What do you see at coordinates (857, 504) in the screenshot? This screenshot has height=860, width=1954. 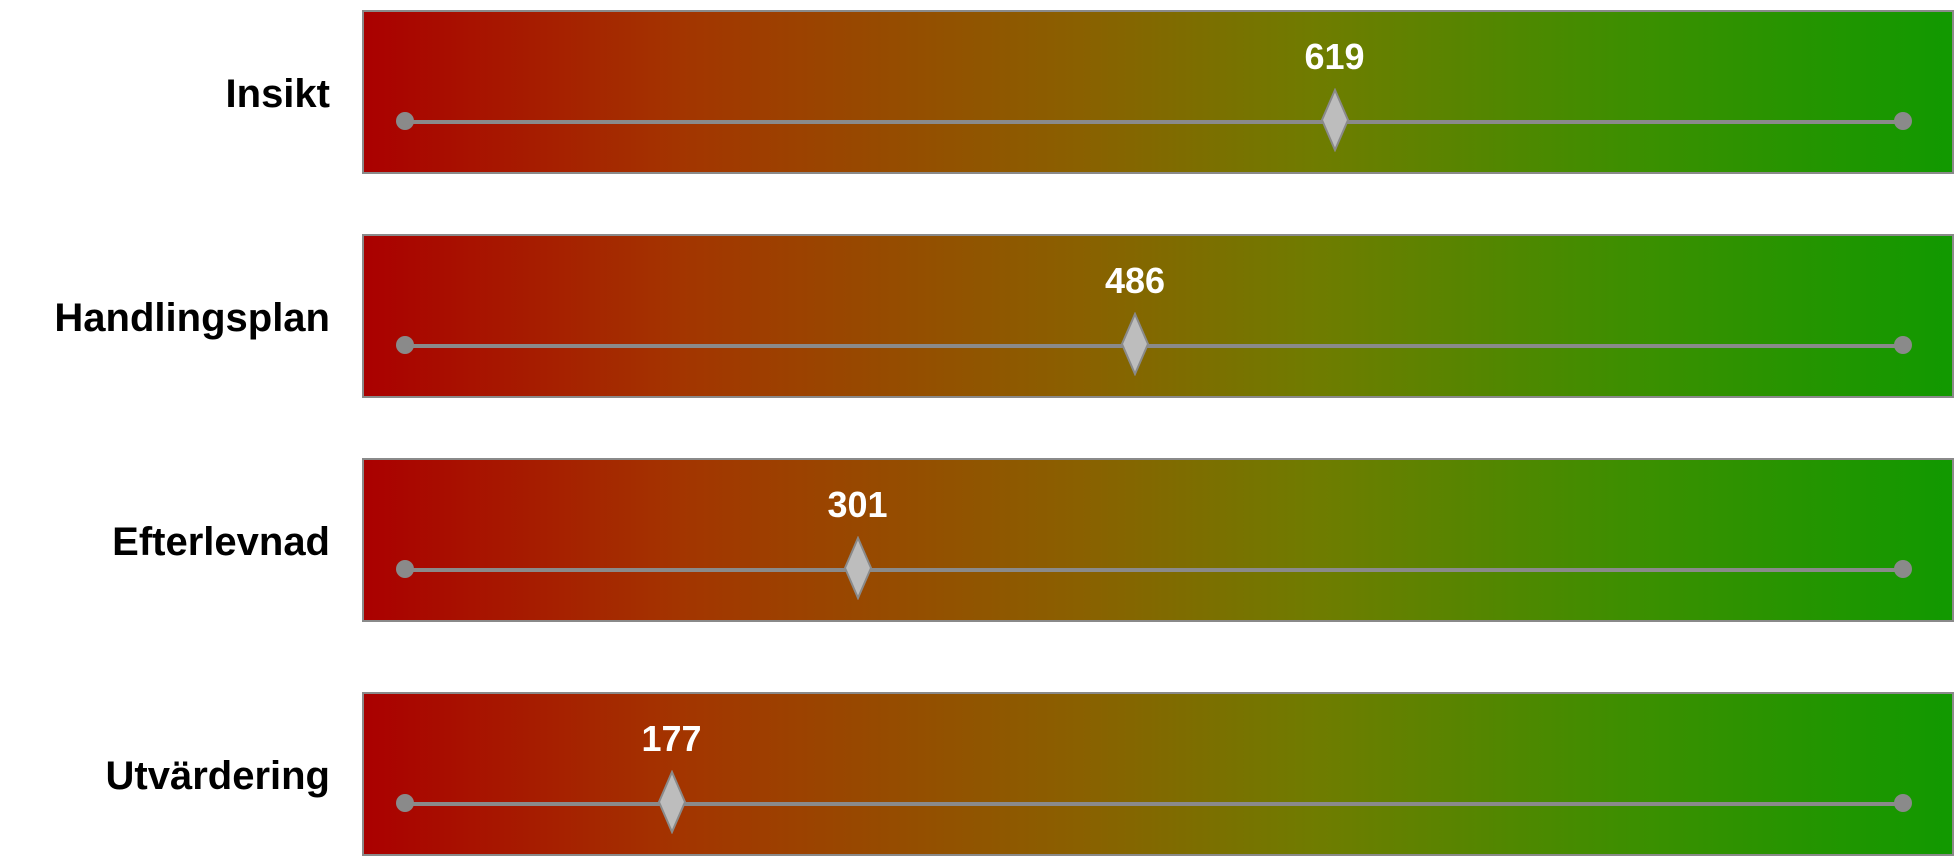 I see `slider-value-label: 301` at bounding box center [857, 504].